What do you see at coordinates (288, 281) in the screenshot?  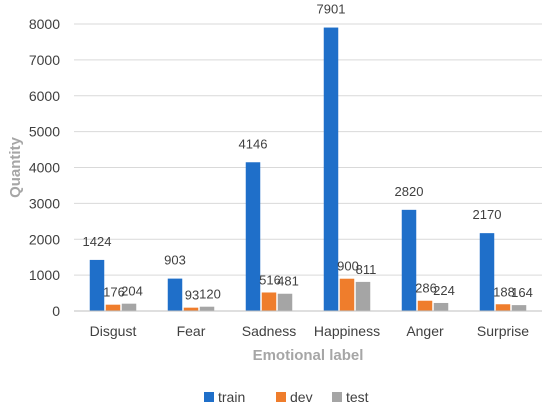 I see `data-label-test: 481` at bounding box center [288, 281].